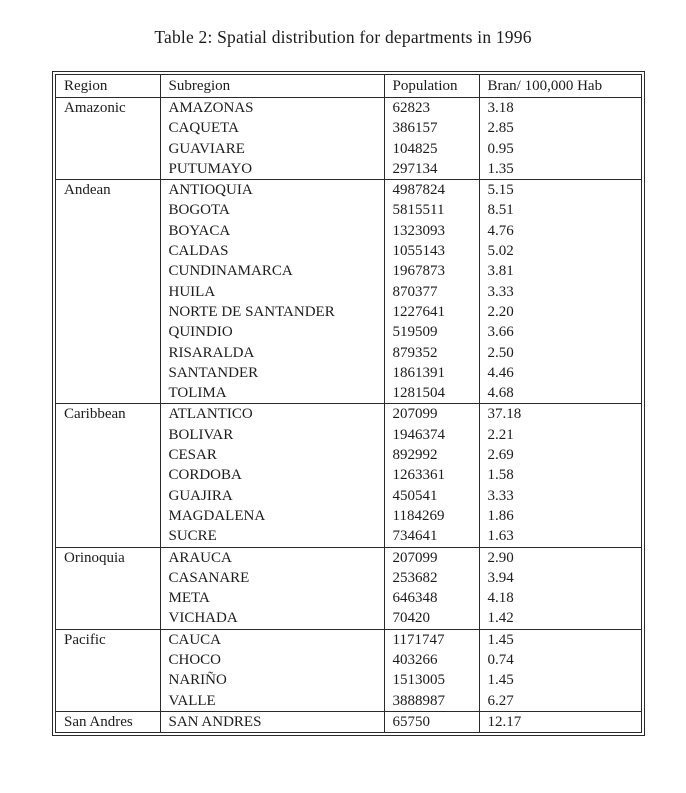  Describe the element at coordinates (348, 537) in the screenshot. I see `table-row: SUCRE 734641 1.63` at that location.